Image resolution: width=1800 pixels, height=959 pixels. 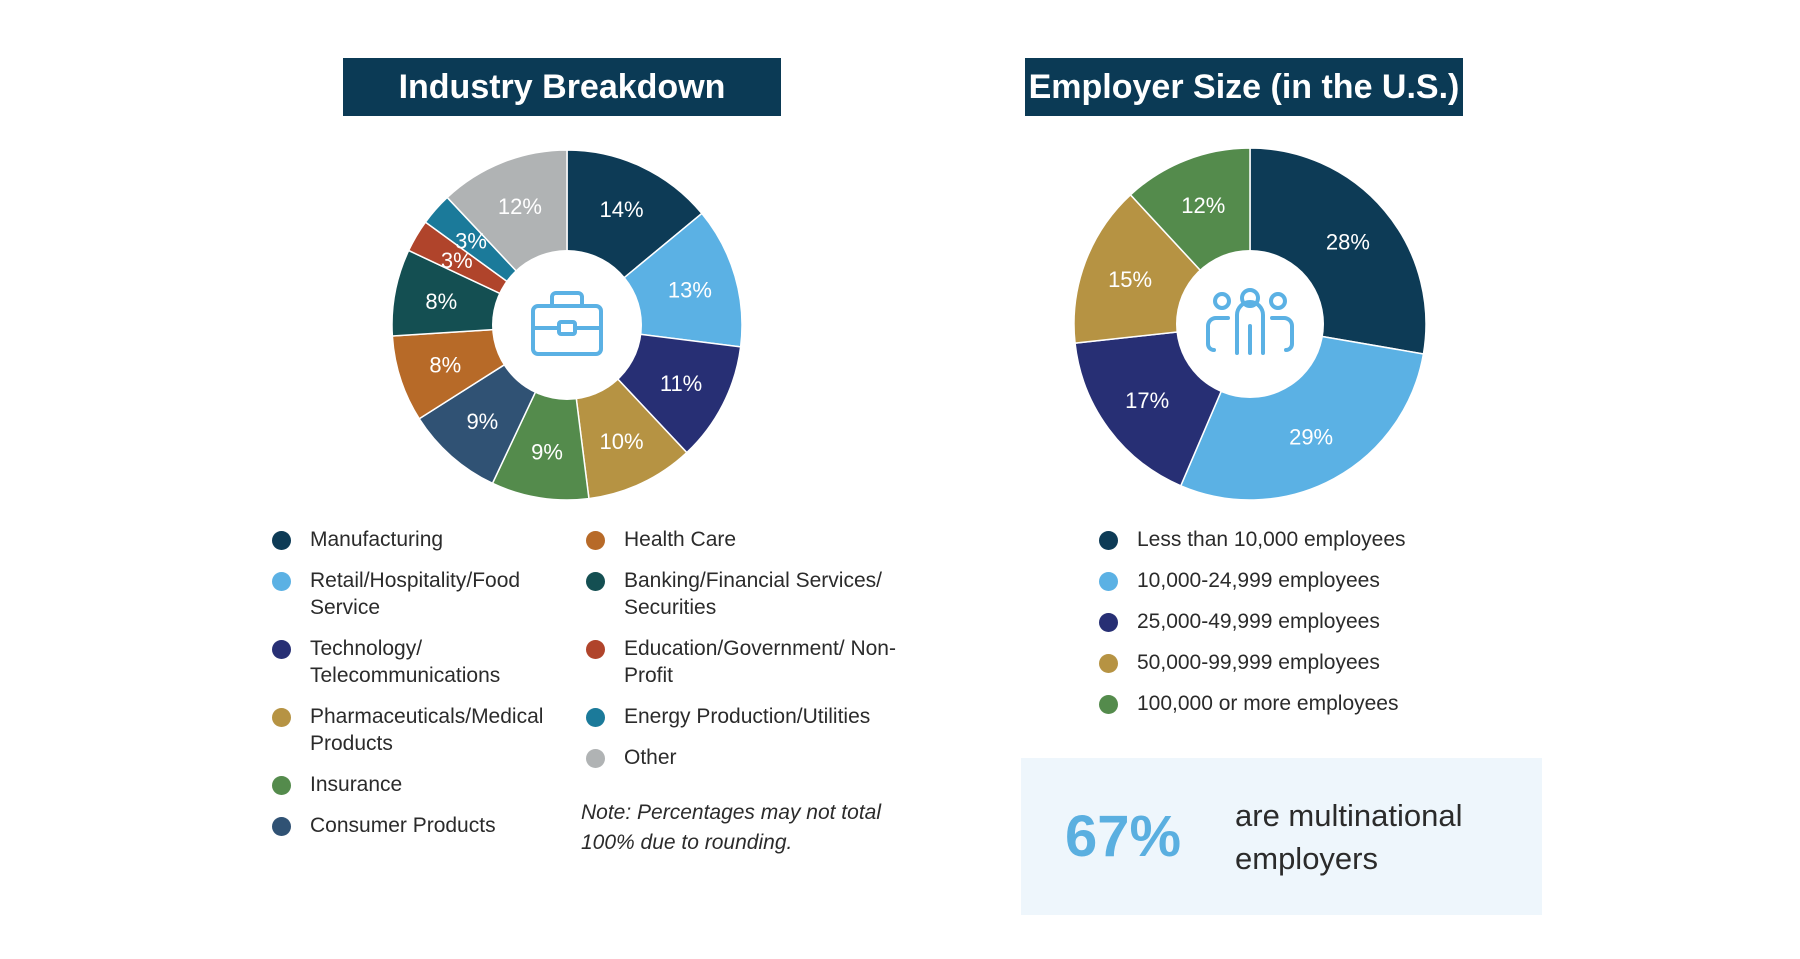 I want to click on pie-slice-label-9: 3%, so click(x=471, y=240).